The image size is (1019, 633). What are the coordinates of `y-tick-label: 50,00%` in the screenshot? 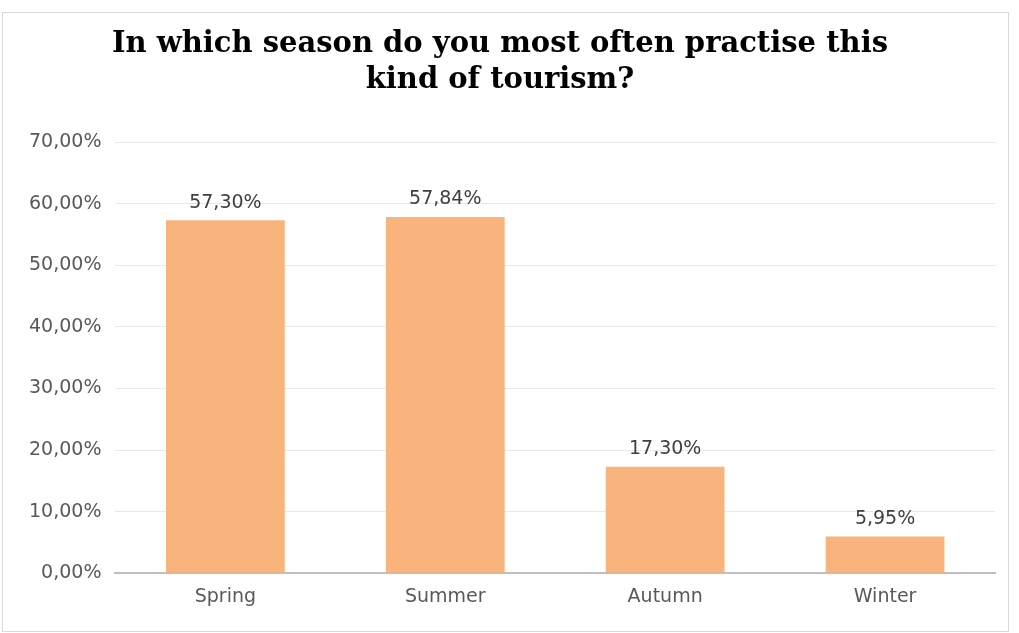 It's located at (65, 263).